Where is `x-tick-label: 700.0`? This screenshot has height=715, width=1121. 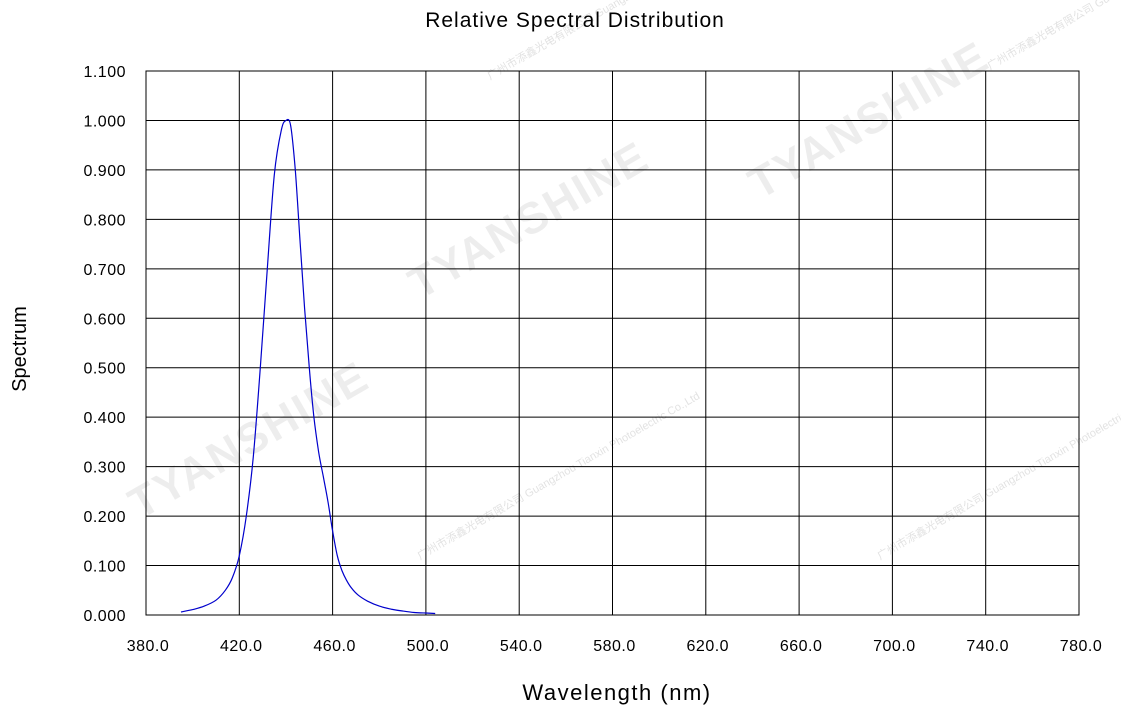
x-tick-label: 700.0 is located at coordinates (894, 646).